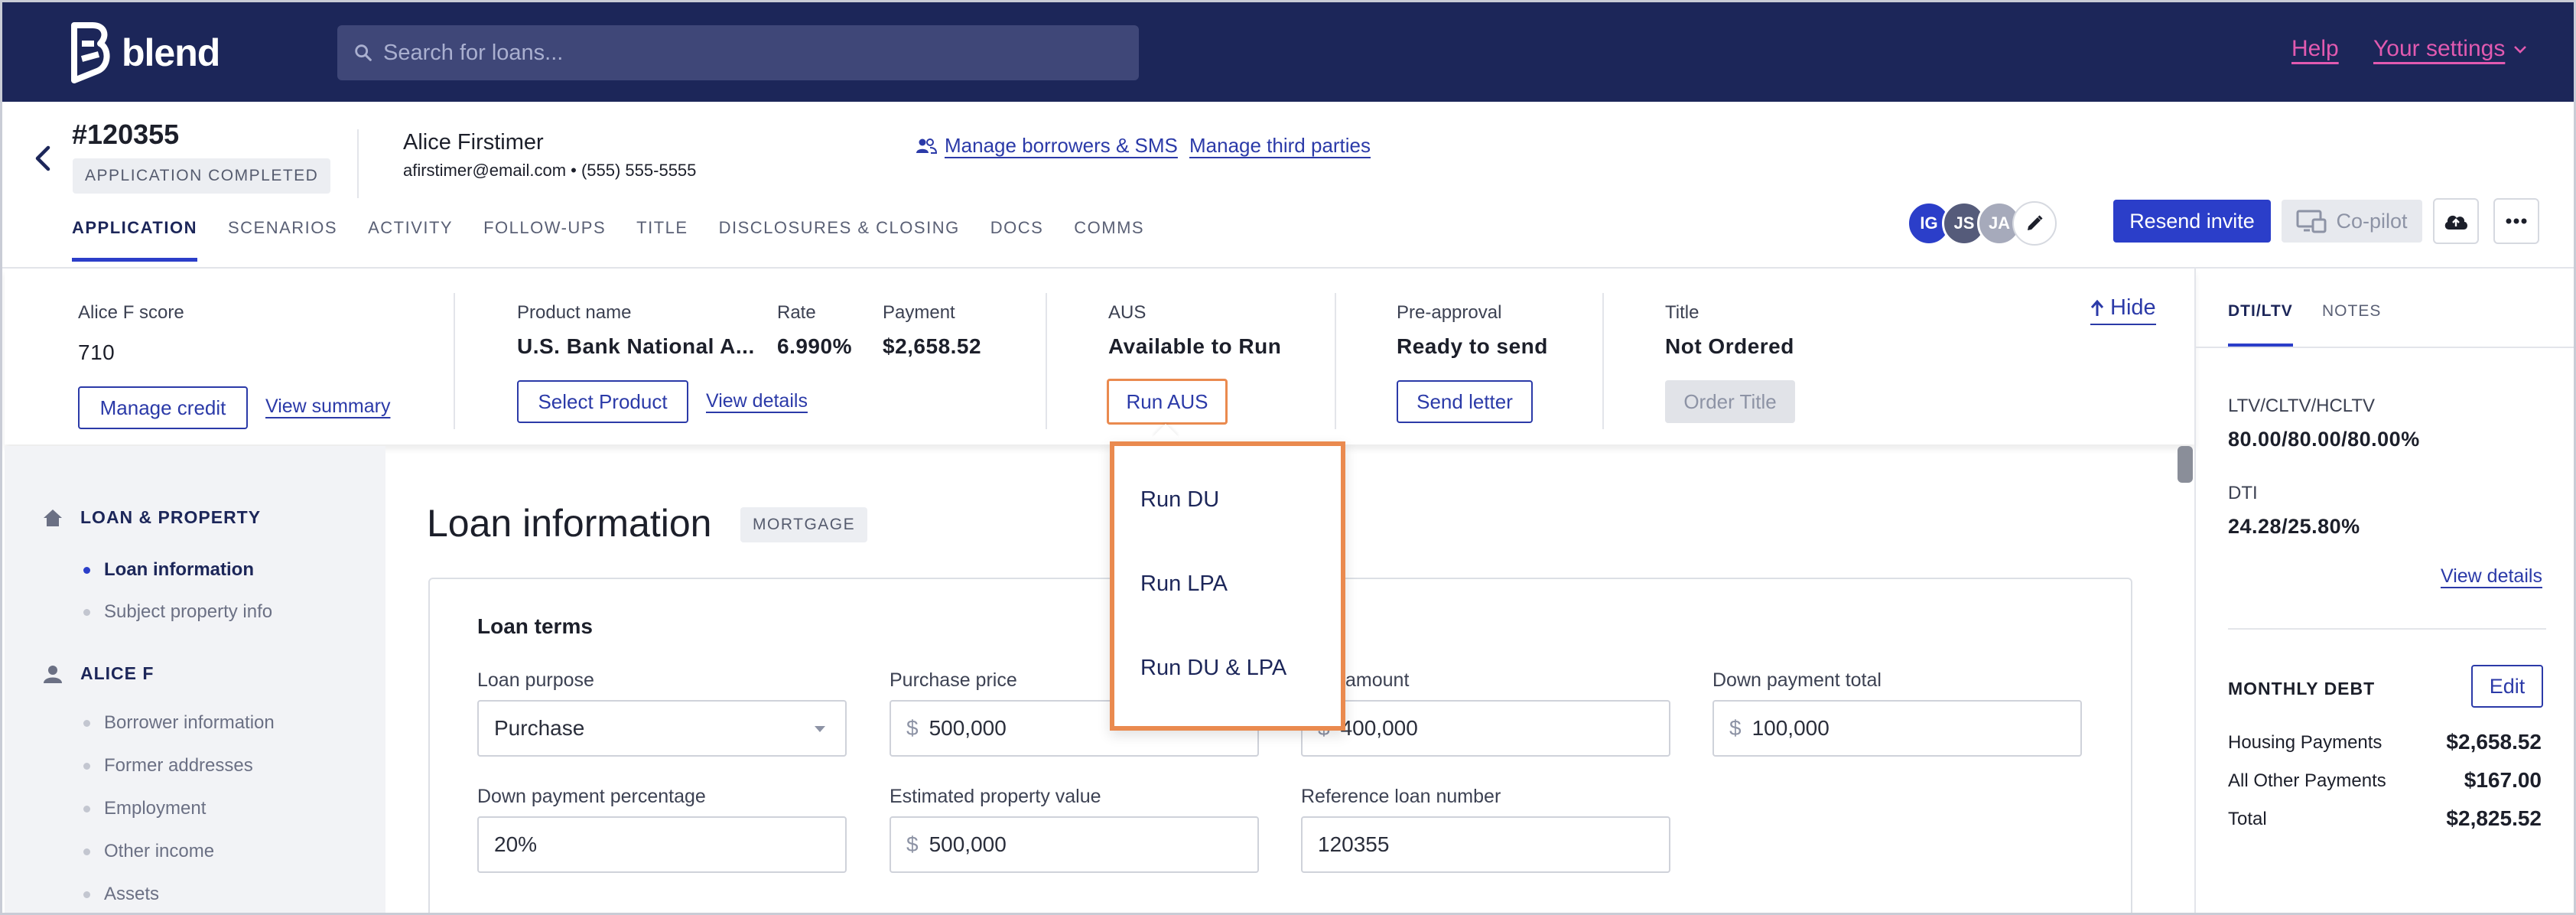  What do you see at coordinates (2302, 406) in the screenshot?
I see `ltv-label: LTV/CLTV/HCLTV` at bounding box center [2302, 406].